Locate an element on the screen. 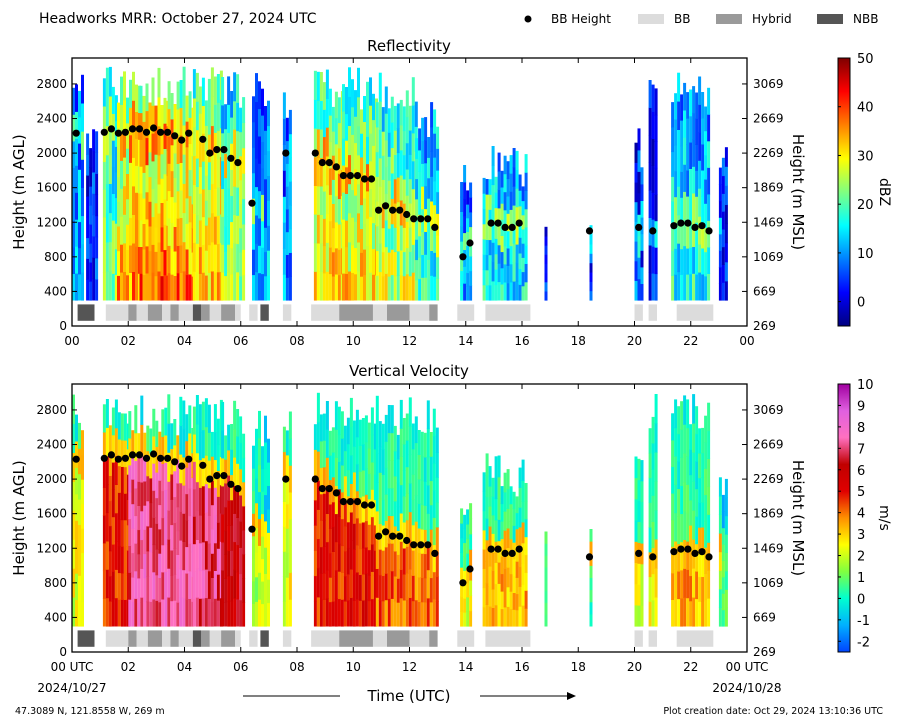 The width and height of the screenshot is (900, 725). legend-swatch-hybrid is located at coordinates (729, 19).